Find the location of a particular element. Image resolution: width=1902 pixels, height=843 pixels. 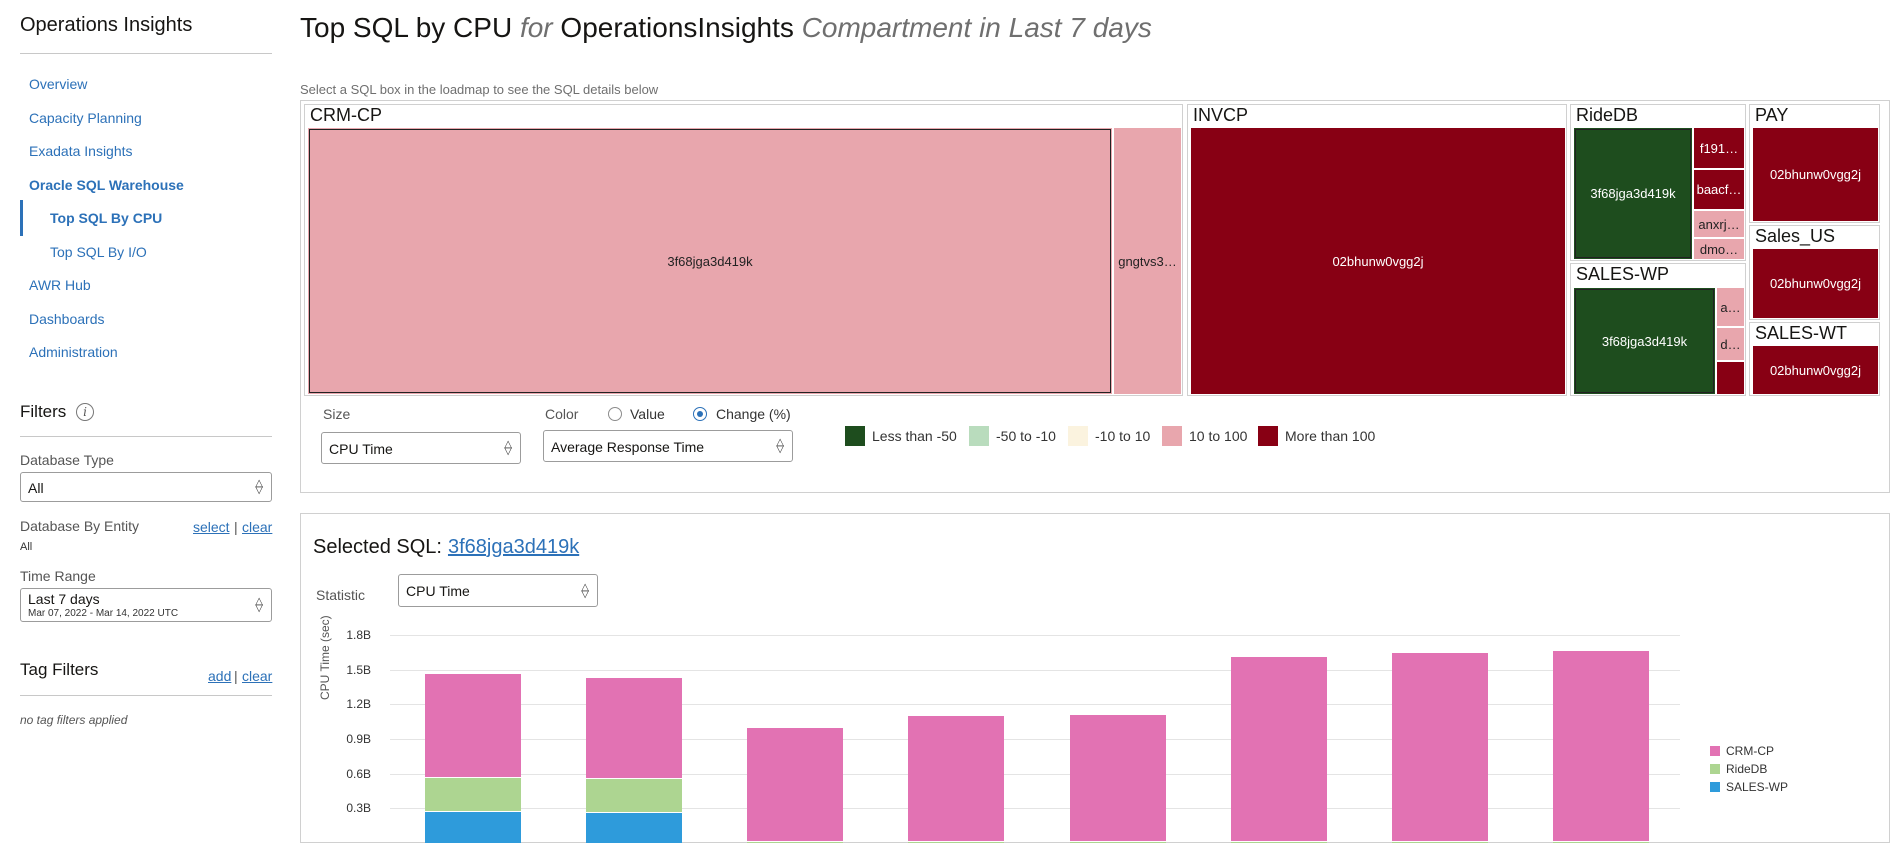

treemap-group-sales-wt: SALES-WT 02bhunw0vgg2j is located at coordinates (1814, 359).